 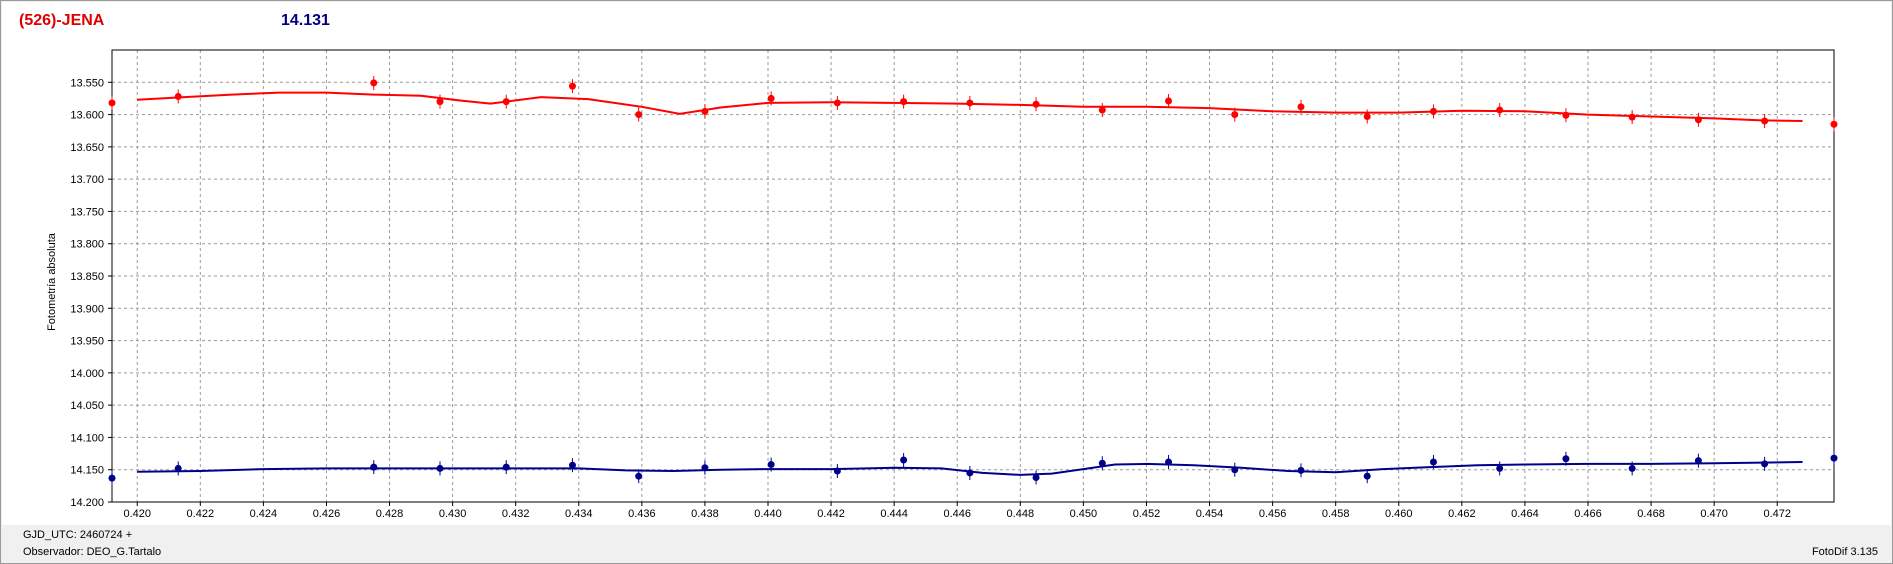 I want to click on x-tick-label: 0.472, so click(x=1777, y=514).